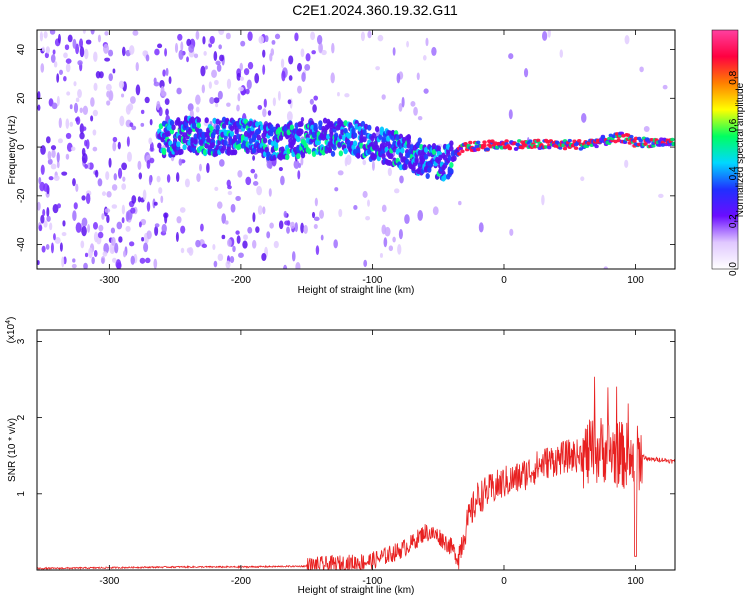 The image size is (750, 600). Describe the element at coordinates (372, 280) in the screenshot. I see `spectrogram-x-tick-label: -100` at that location.